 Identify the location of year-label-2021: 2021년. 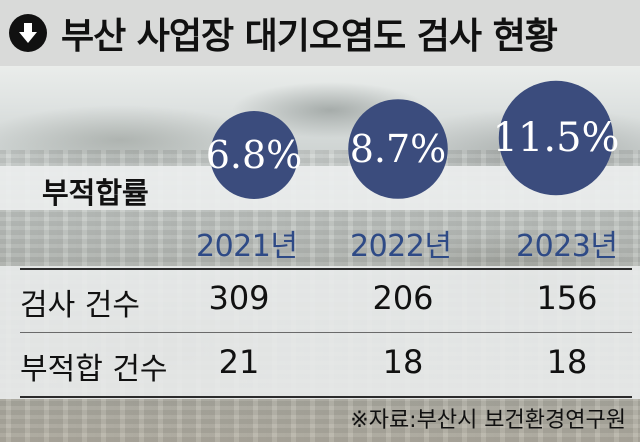
(247, 246).